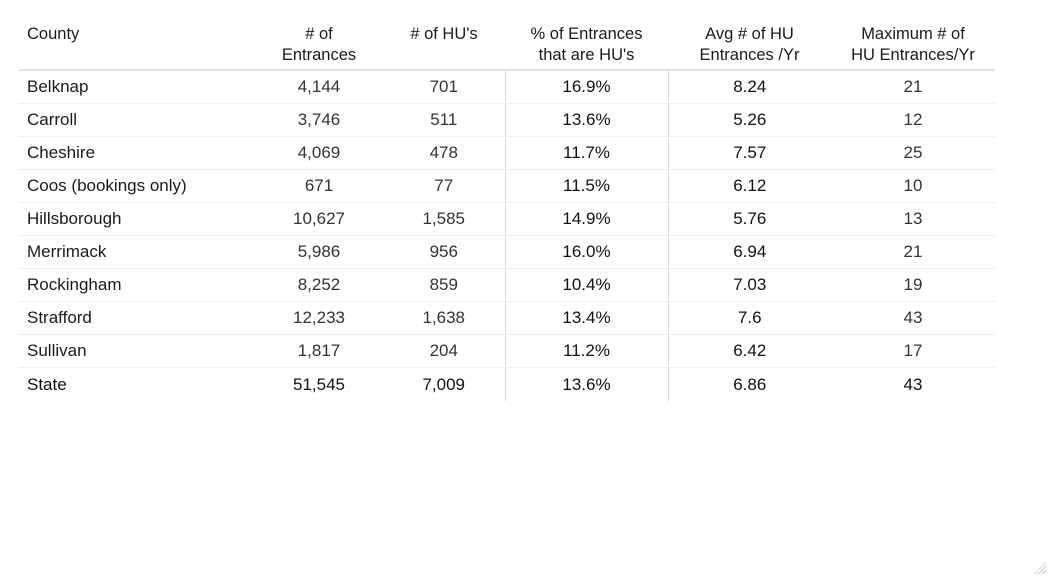 The image size is (1048, 576). Describe the element at coordinates (444, 285) in the screenshot. I see `cell-hus: 859` at that location.